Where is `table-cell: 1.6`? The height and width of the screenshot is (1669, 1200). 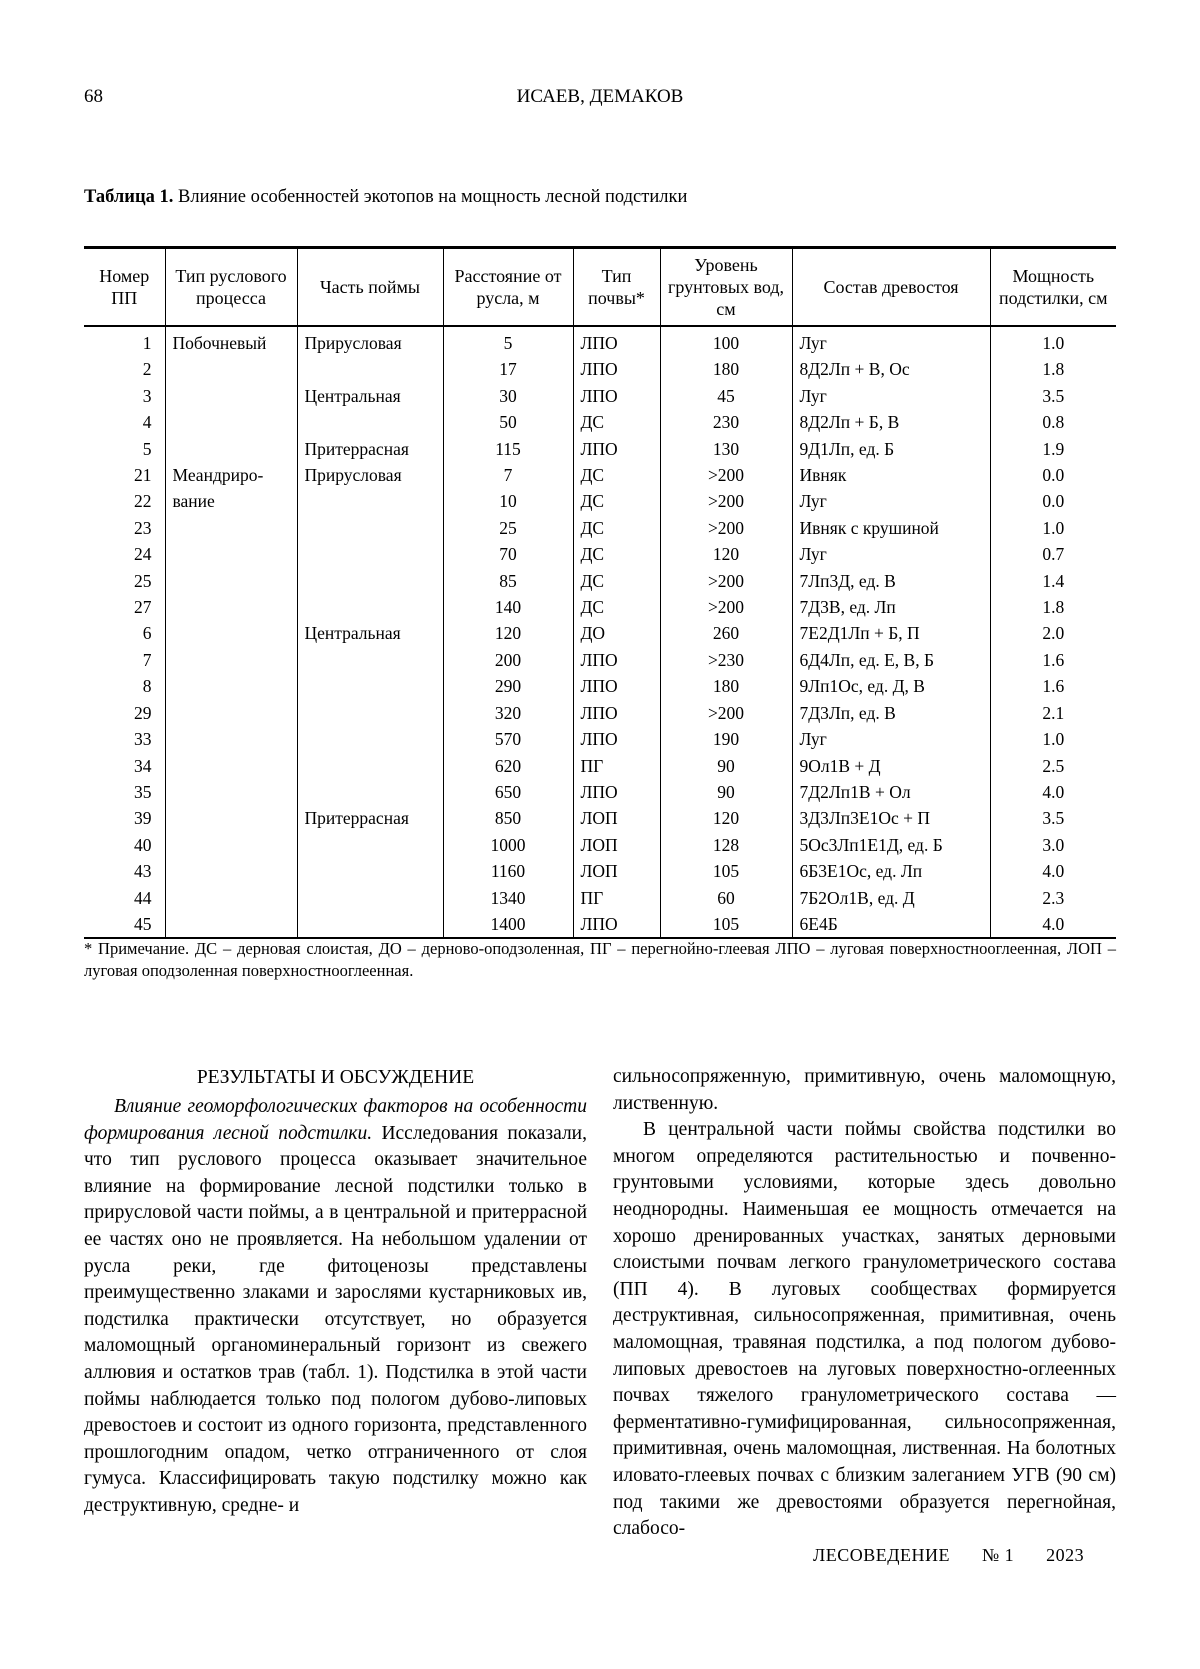
table-cell: 1.6 is located at coordinates (1052, 686).